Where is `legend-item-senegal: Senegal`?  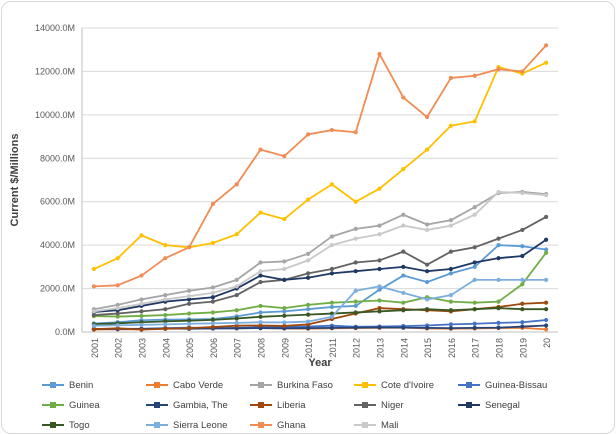 legend-item-senegal: Senegal is located at coordinates (510, 405).